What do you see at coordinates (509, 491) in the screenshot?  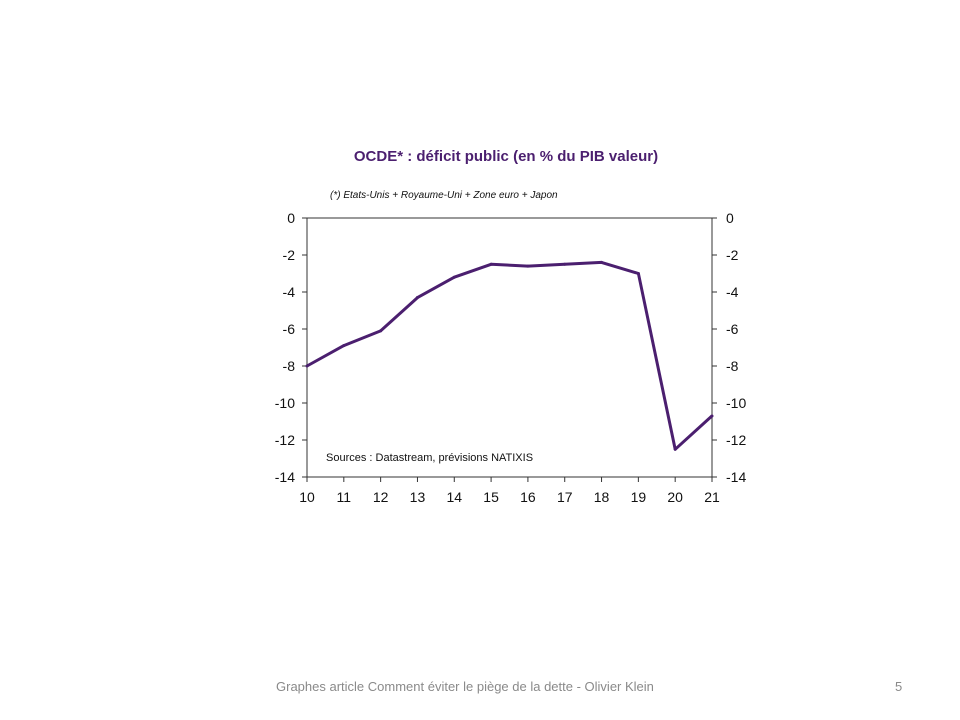 I see `x-axis: 10 11 12 13 14 15 16 17 18 19 20 21` at bounding box center [509, 491].